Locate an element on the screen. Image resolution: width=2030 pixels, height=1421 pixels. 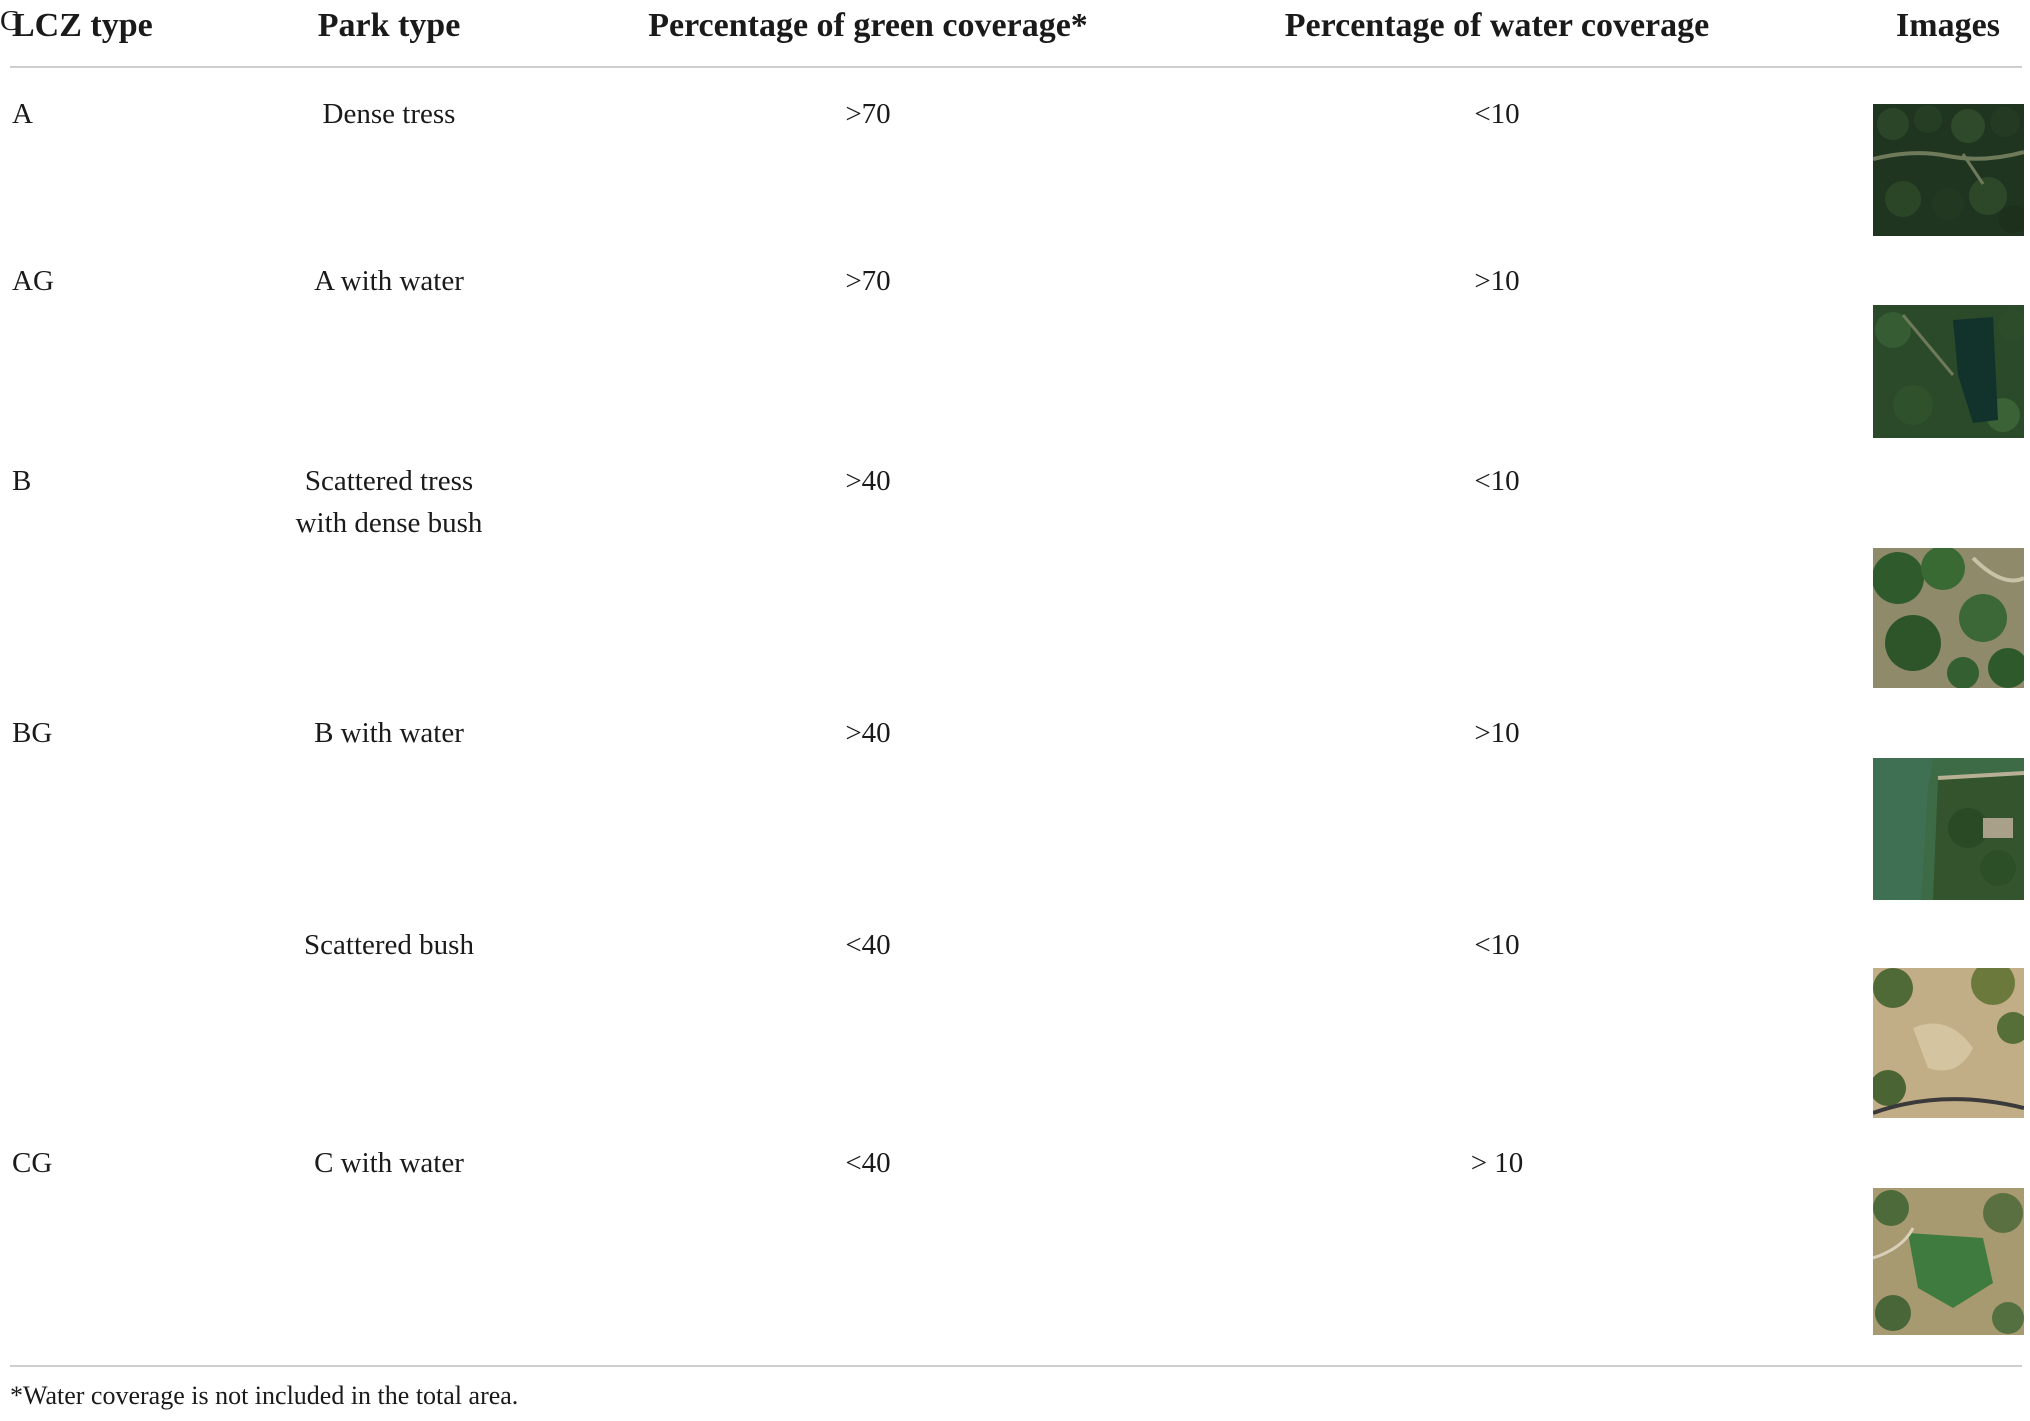
aerial-image-c is located at coordinates (1948, 1043).